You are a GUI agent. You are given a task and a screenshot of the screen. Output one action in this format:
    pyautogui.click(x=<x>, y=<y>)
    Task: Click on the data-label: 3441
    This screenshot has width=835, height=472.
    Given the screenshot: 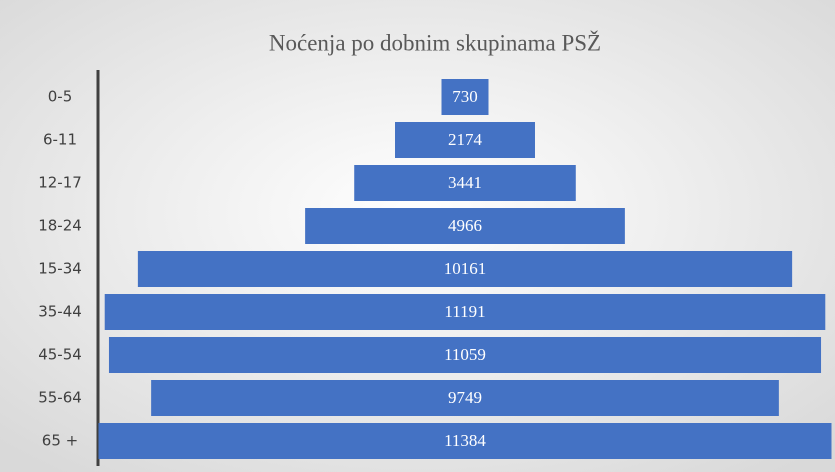 What is the action you would take?
    pyautogui.click(x=465, y=182)
    